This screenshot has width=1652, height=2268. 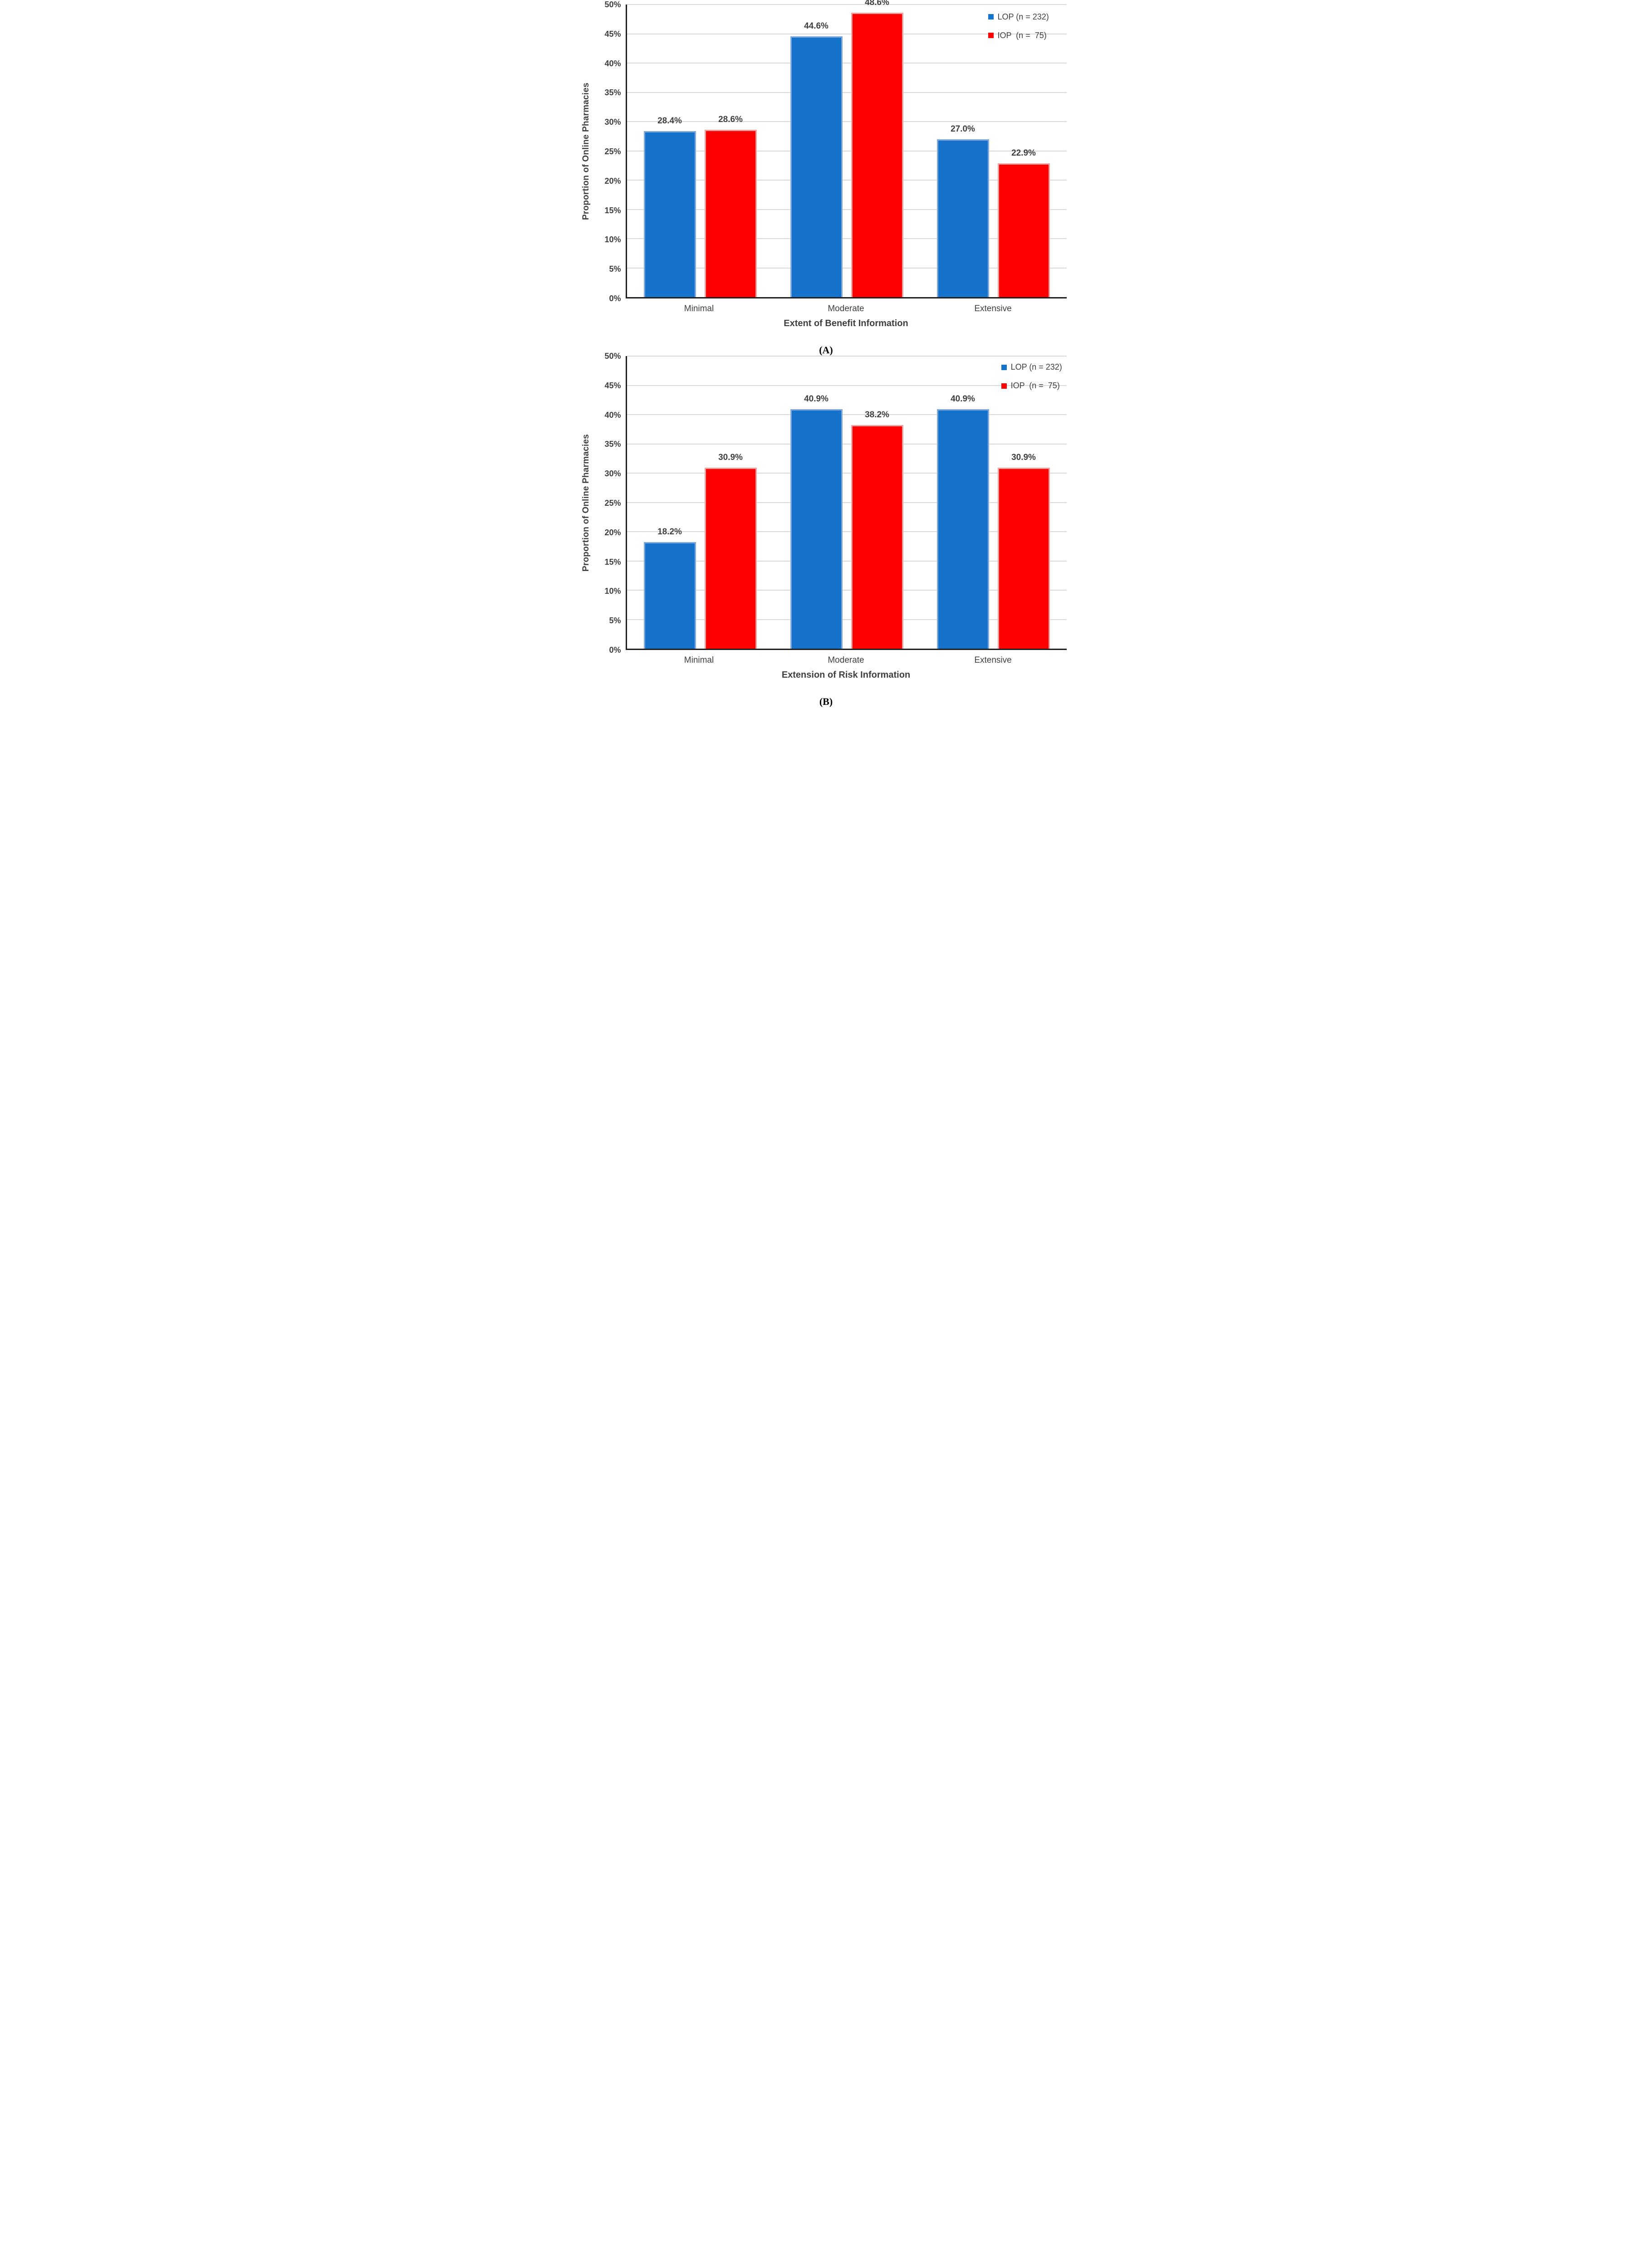 I want to click on bar-iop-extensive: 22.9%, so click(x=1024, y=223).